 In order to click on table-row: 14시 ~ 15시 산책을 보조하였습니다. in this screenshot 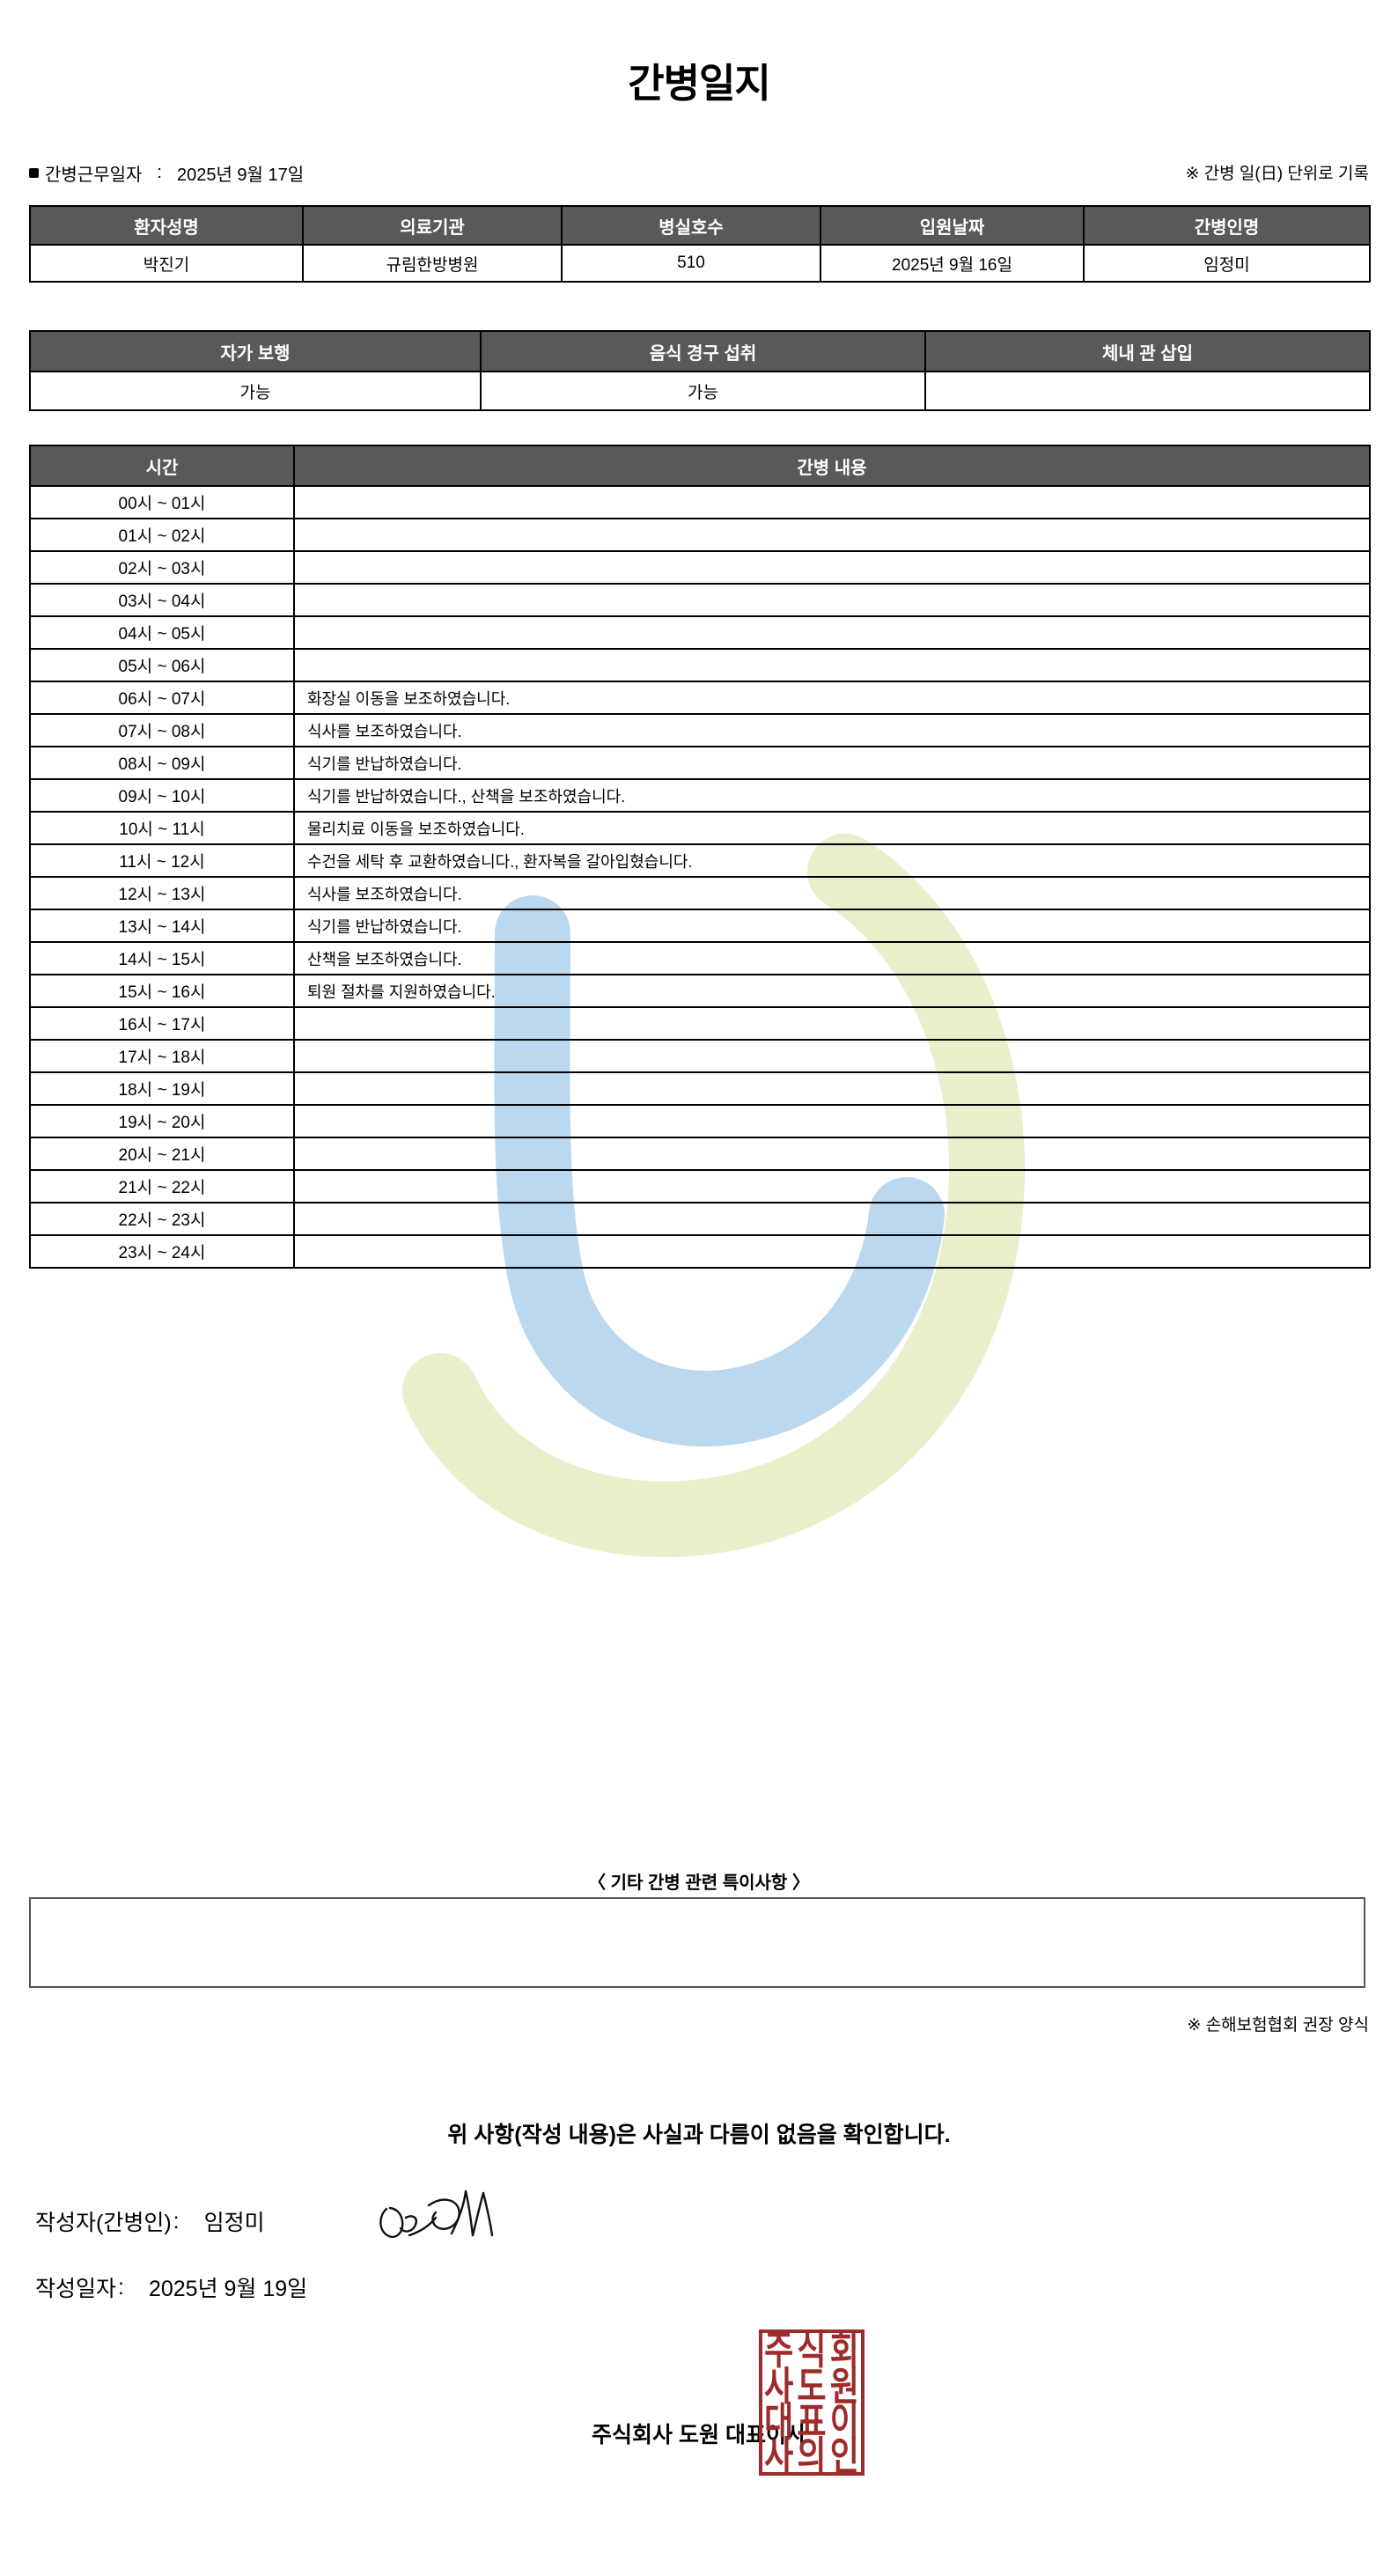, I will do `click(700, 958)`.